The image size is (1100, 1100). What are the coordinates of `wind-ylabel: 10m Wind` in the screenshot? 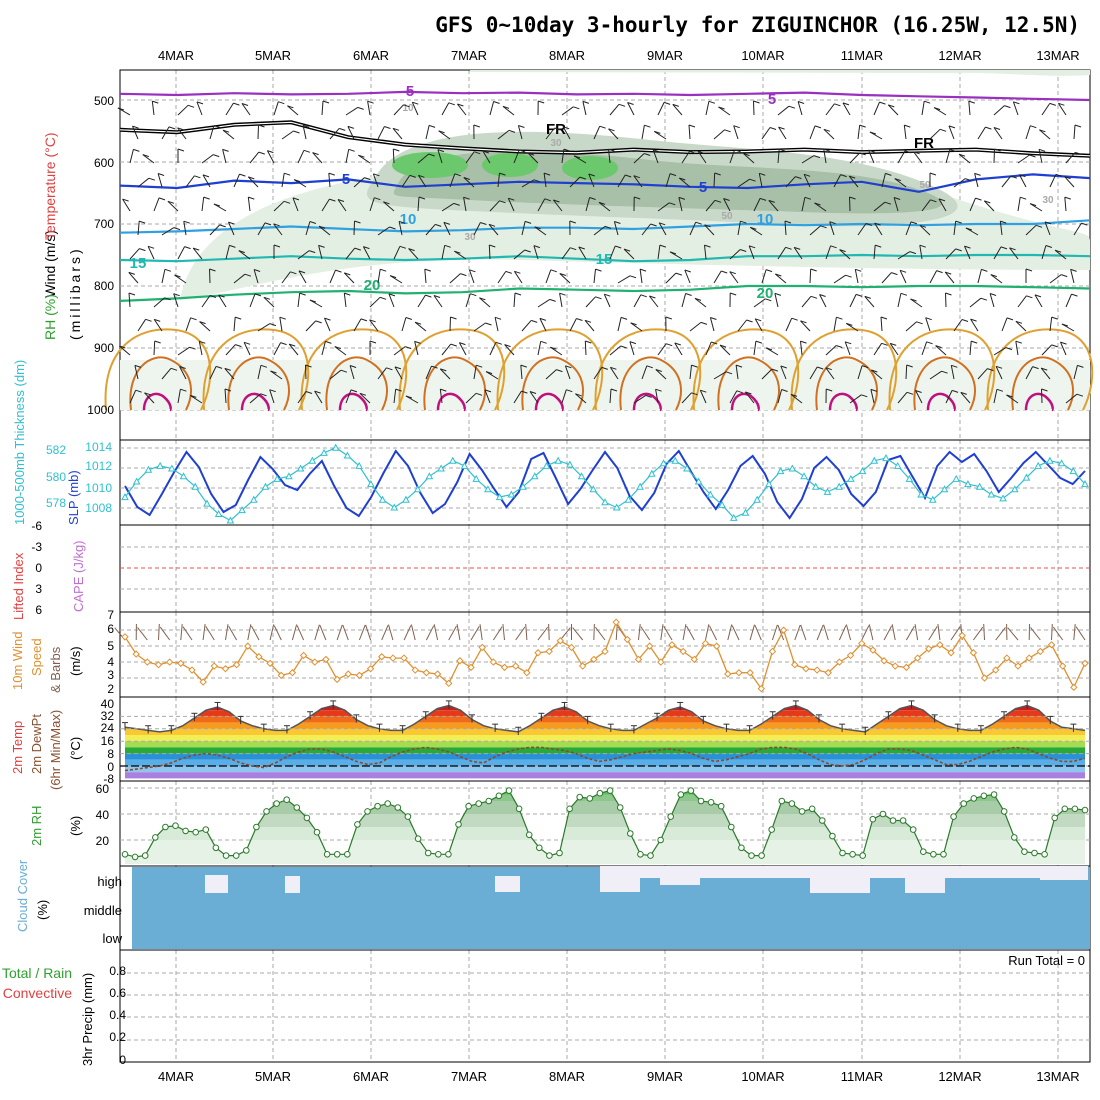 It's located at (17, 660).